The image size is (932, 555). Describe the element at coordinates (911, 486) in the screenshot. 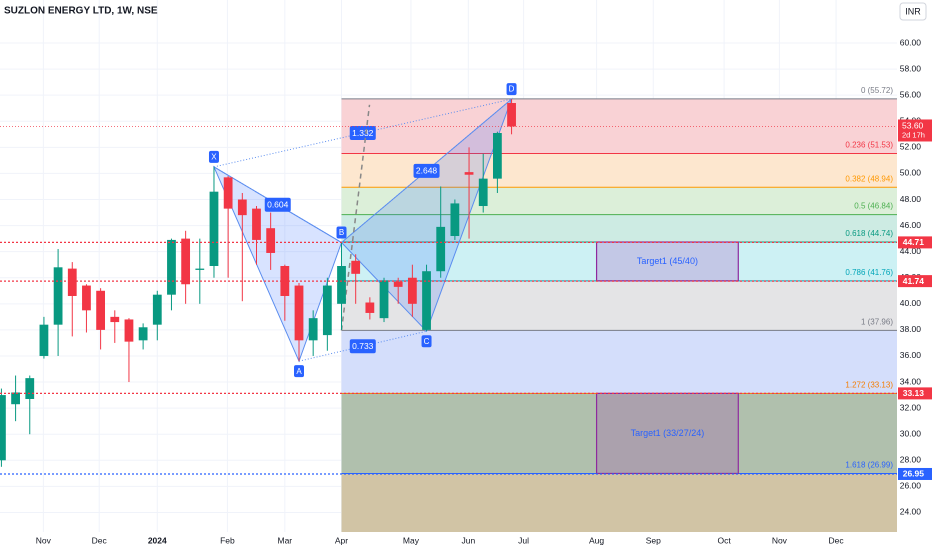

I see `y-tick-label: 26.00` at that location.